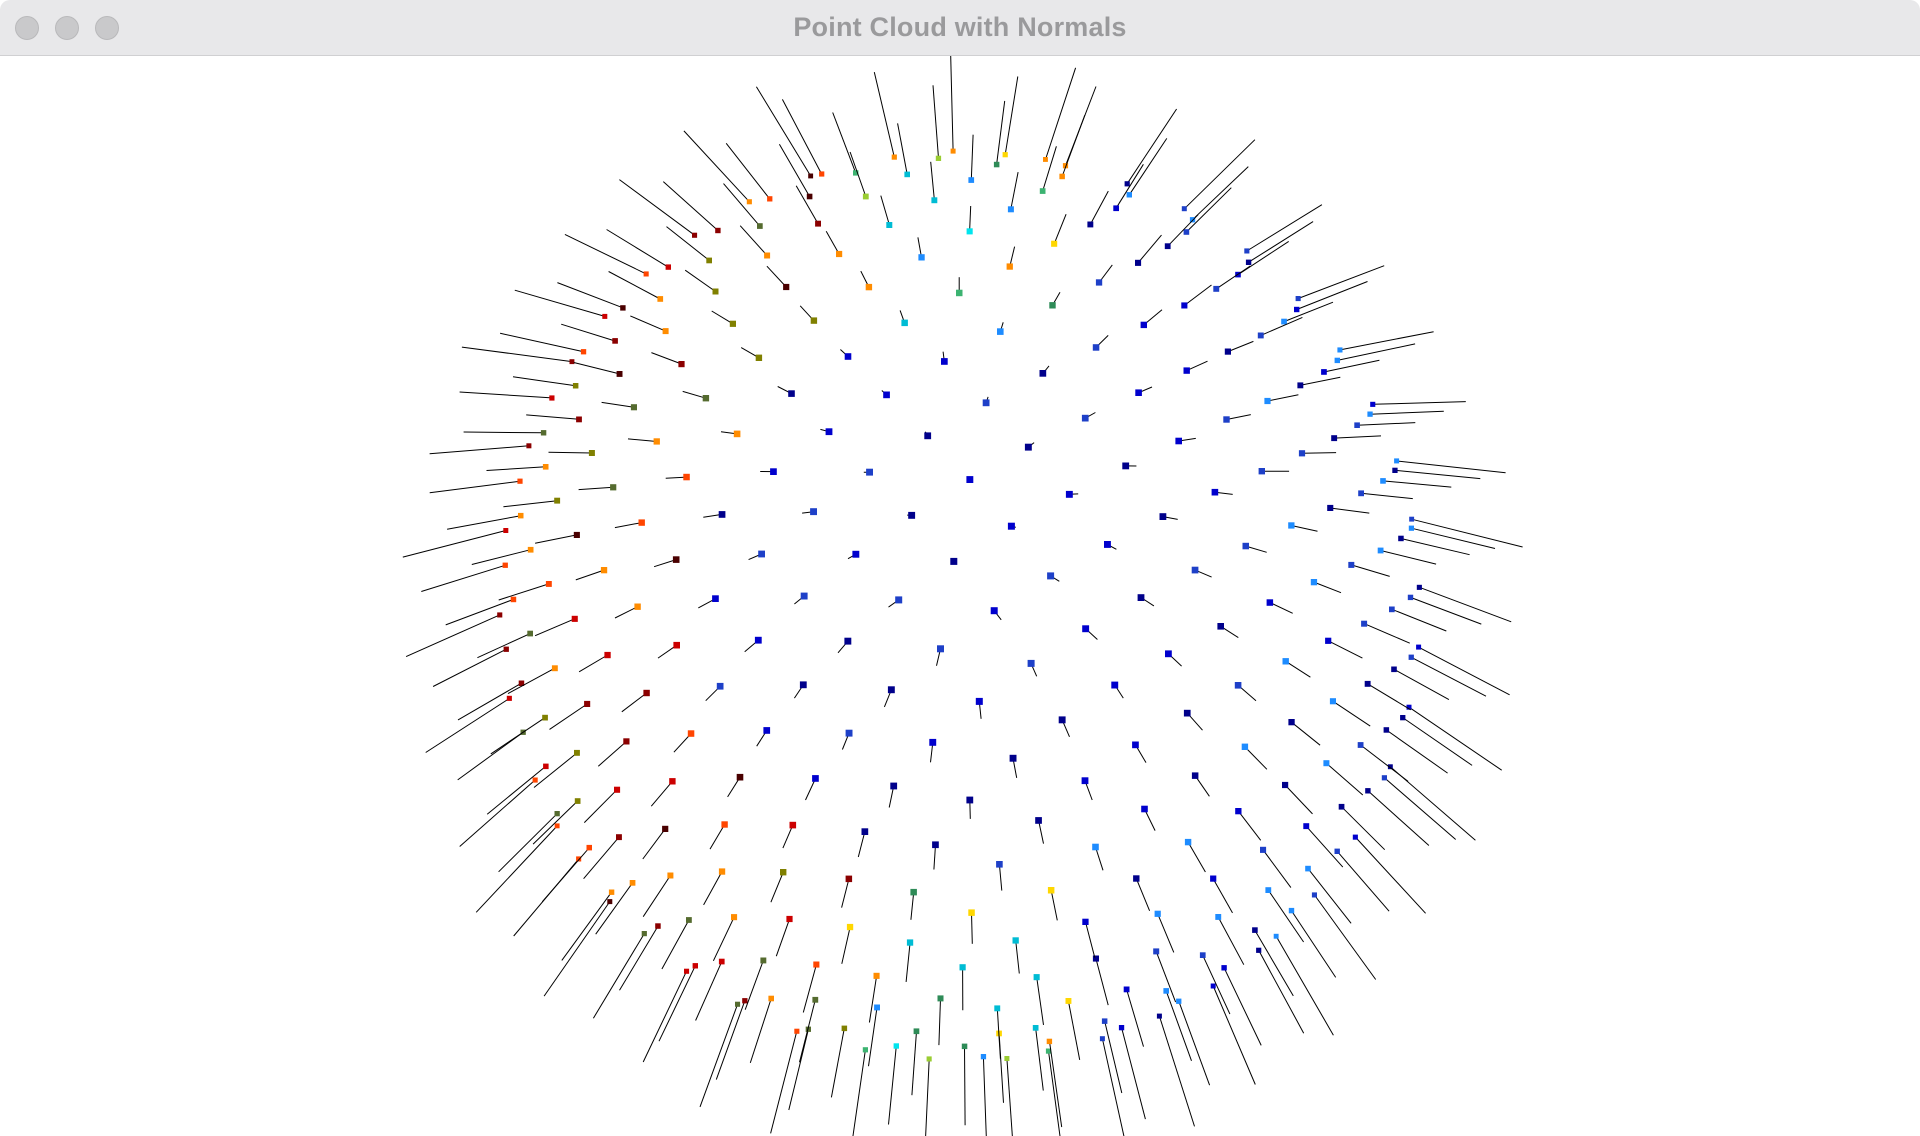  Describe the element at coordinates (27, 28) in the screenshot. I see `close-window-button` at that location.